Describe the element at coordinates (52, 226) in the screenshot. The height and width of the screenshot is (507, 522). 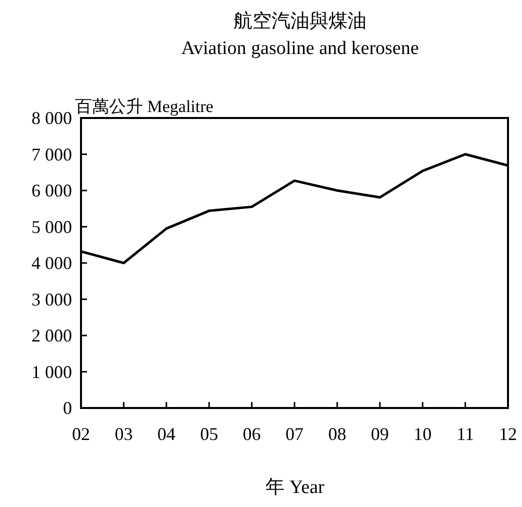
I see `y-tick-label: 5 000` at that location.